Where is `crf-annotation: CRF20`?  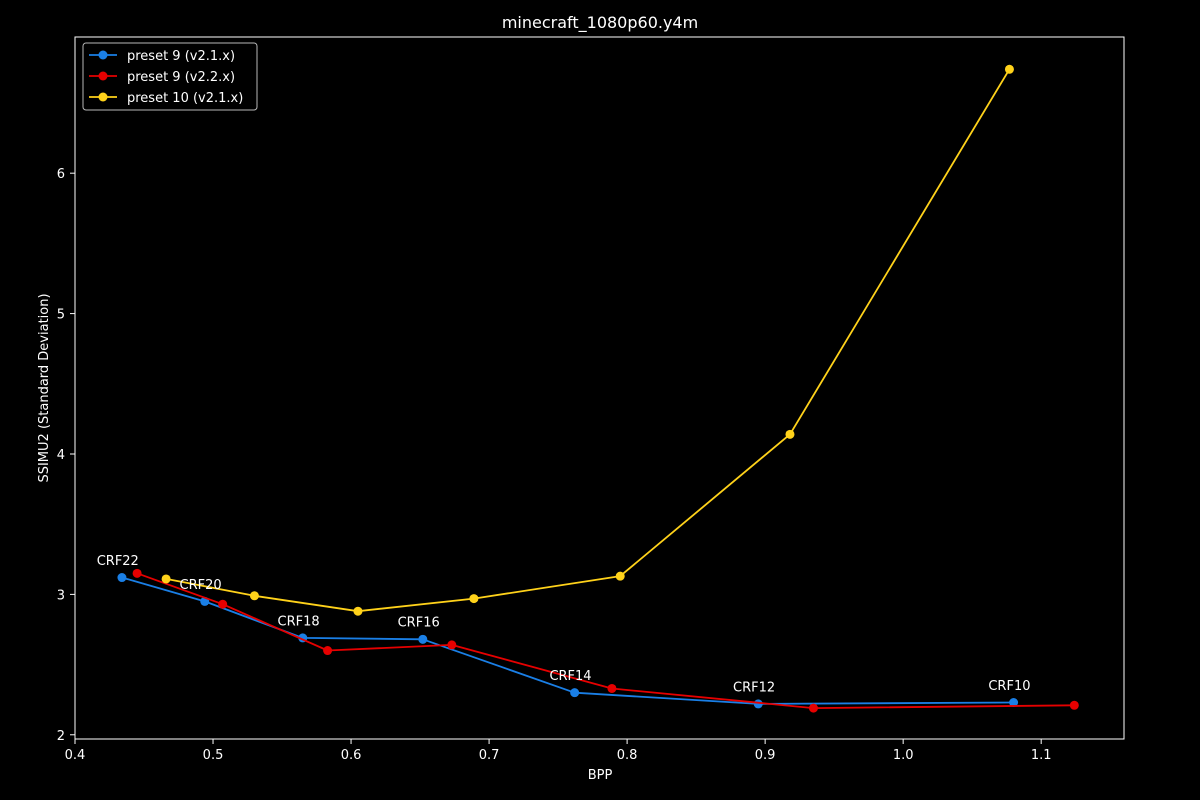
crf-annotation: CRF20 is located at coordinates (201, 585).